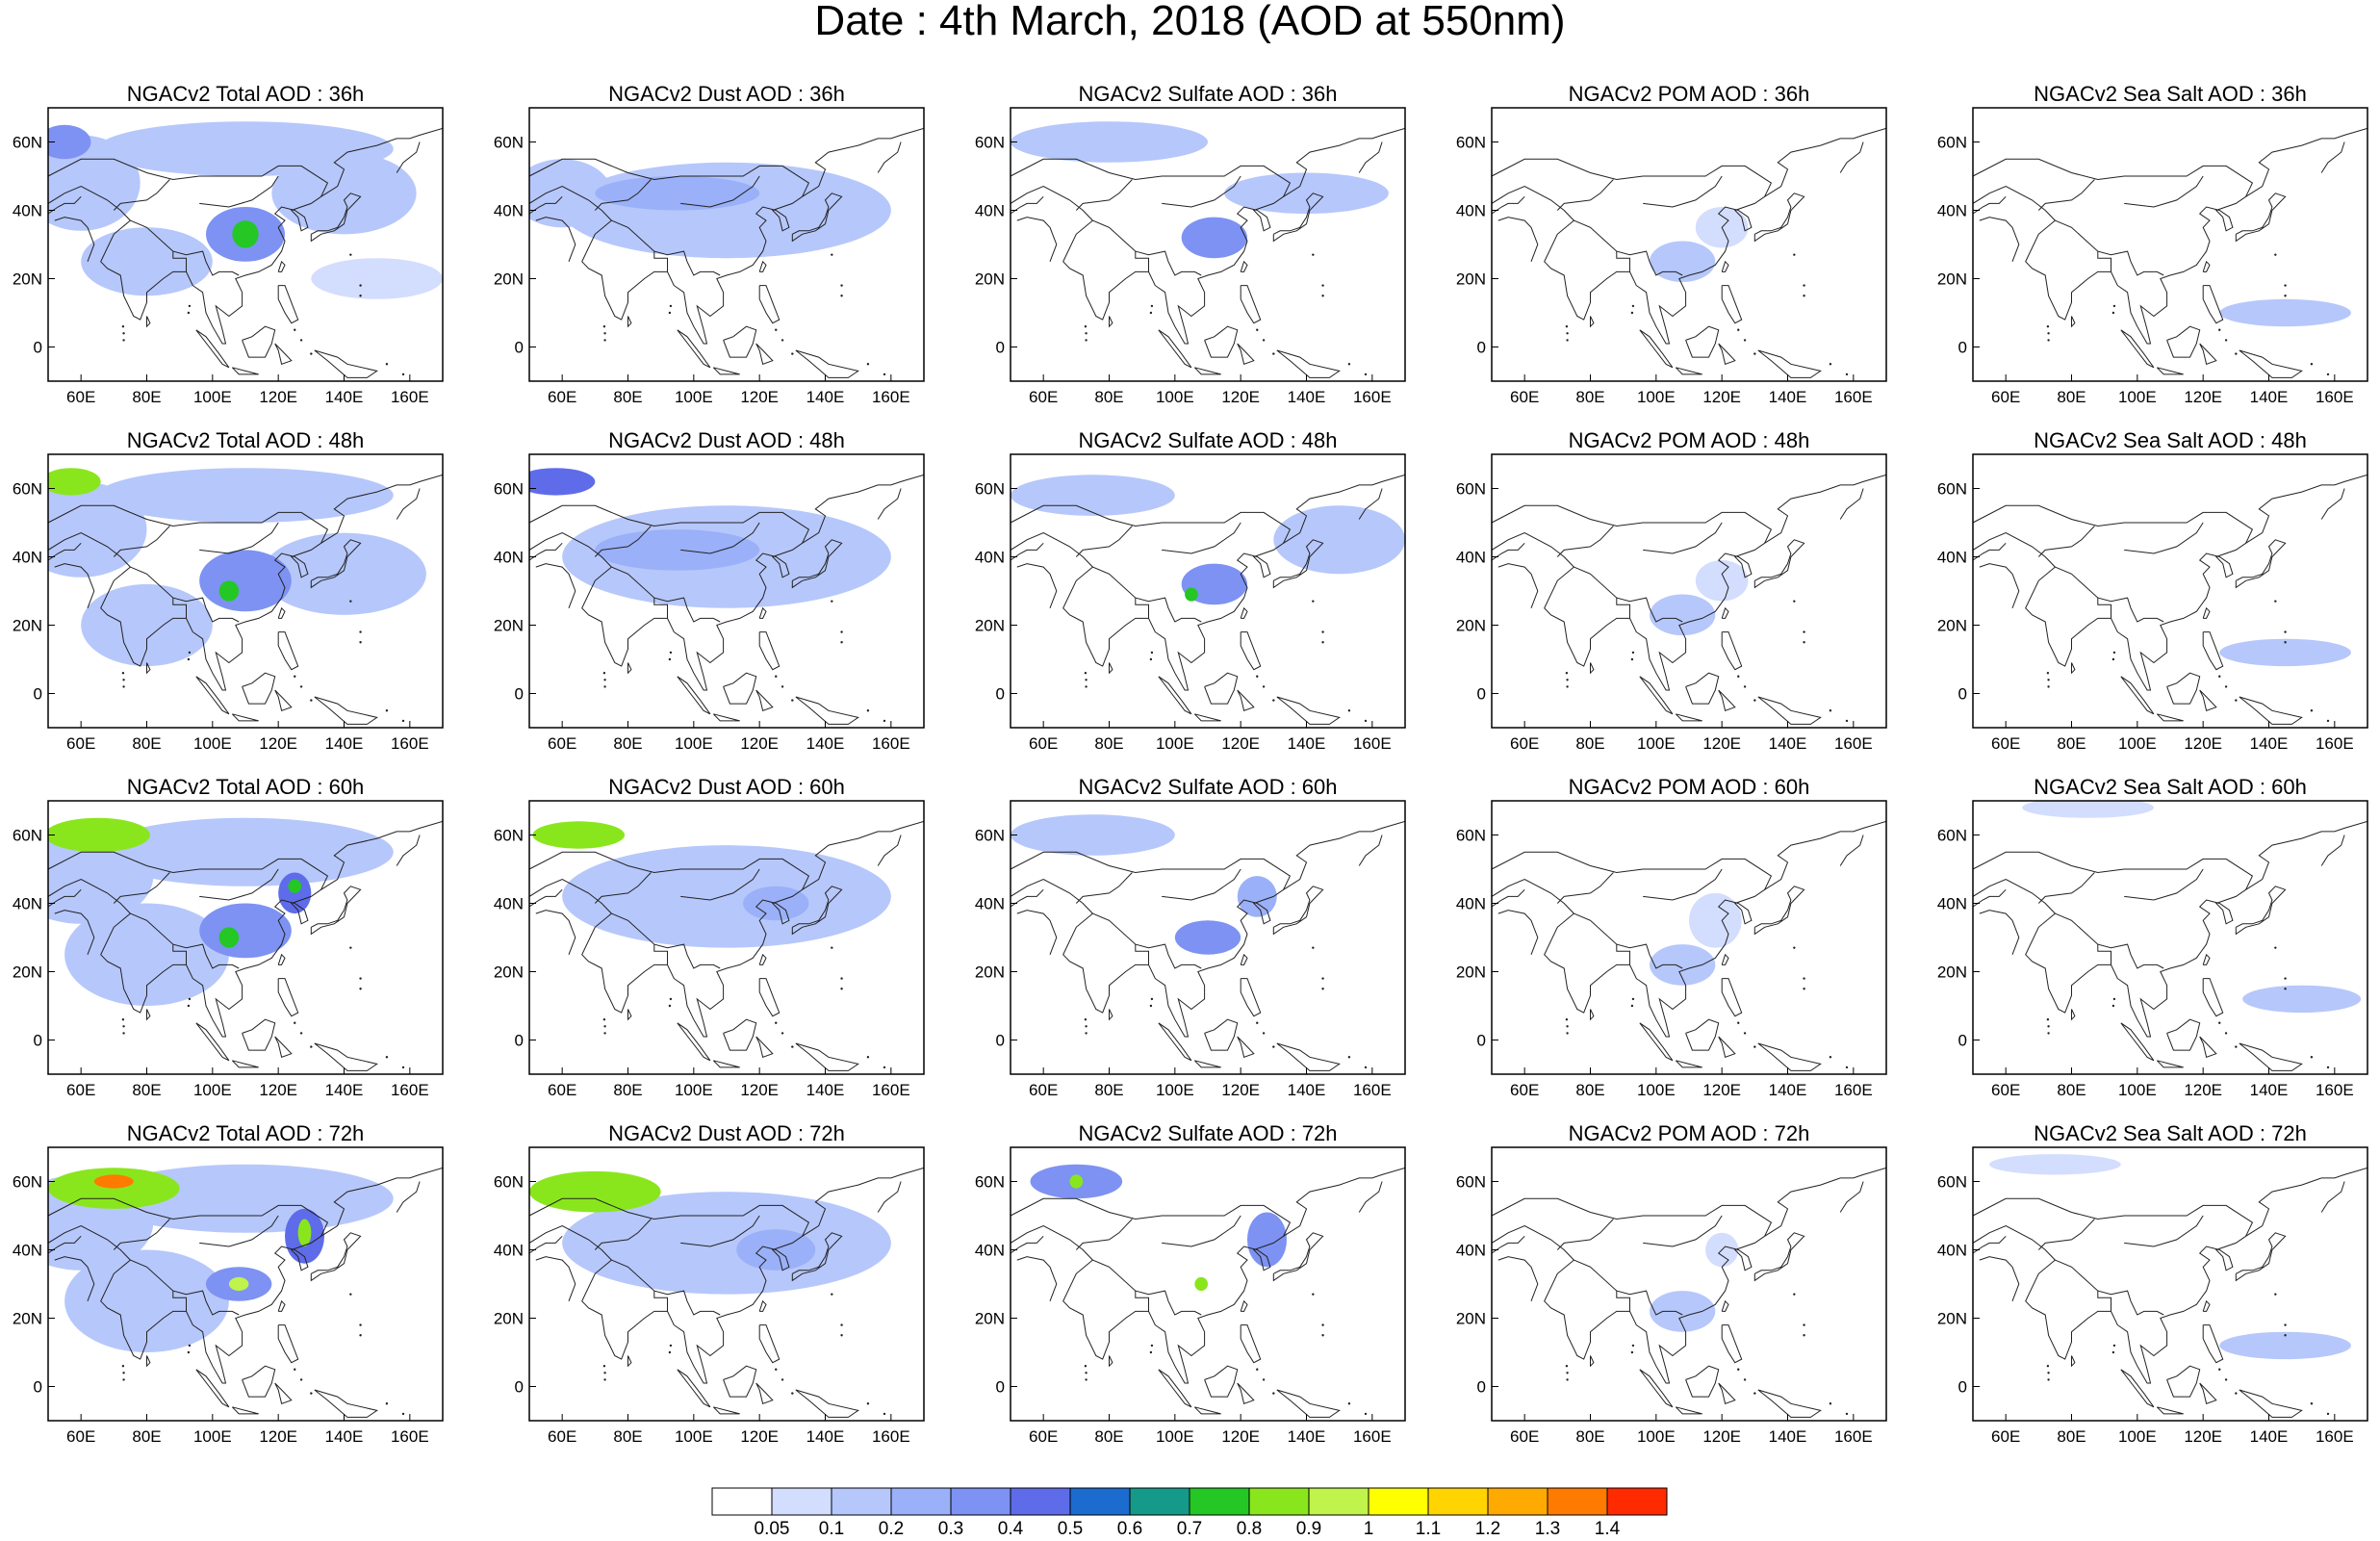 The image size is (2380, 1541). What do you see at coordinates (1308, 1529) in the screenshot?
I see `colorbar-label: 0.9` at bounding box center [1308, 1529].